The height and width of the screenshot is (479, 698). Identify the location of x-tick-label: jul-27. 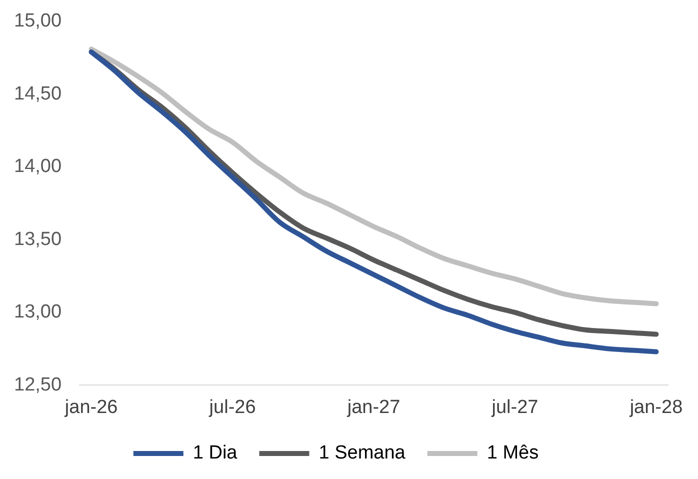
(514, 407).